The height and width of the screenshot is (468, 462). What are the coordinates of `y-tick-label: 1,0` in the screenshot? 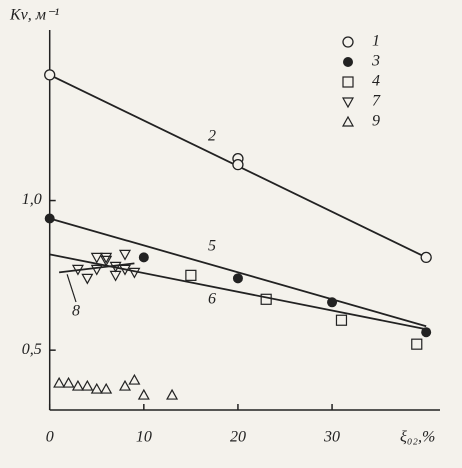 It's located at (32, 199).